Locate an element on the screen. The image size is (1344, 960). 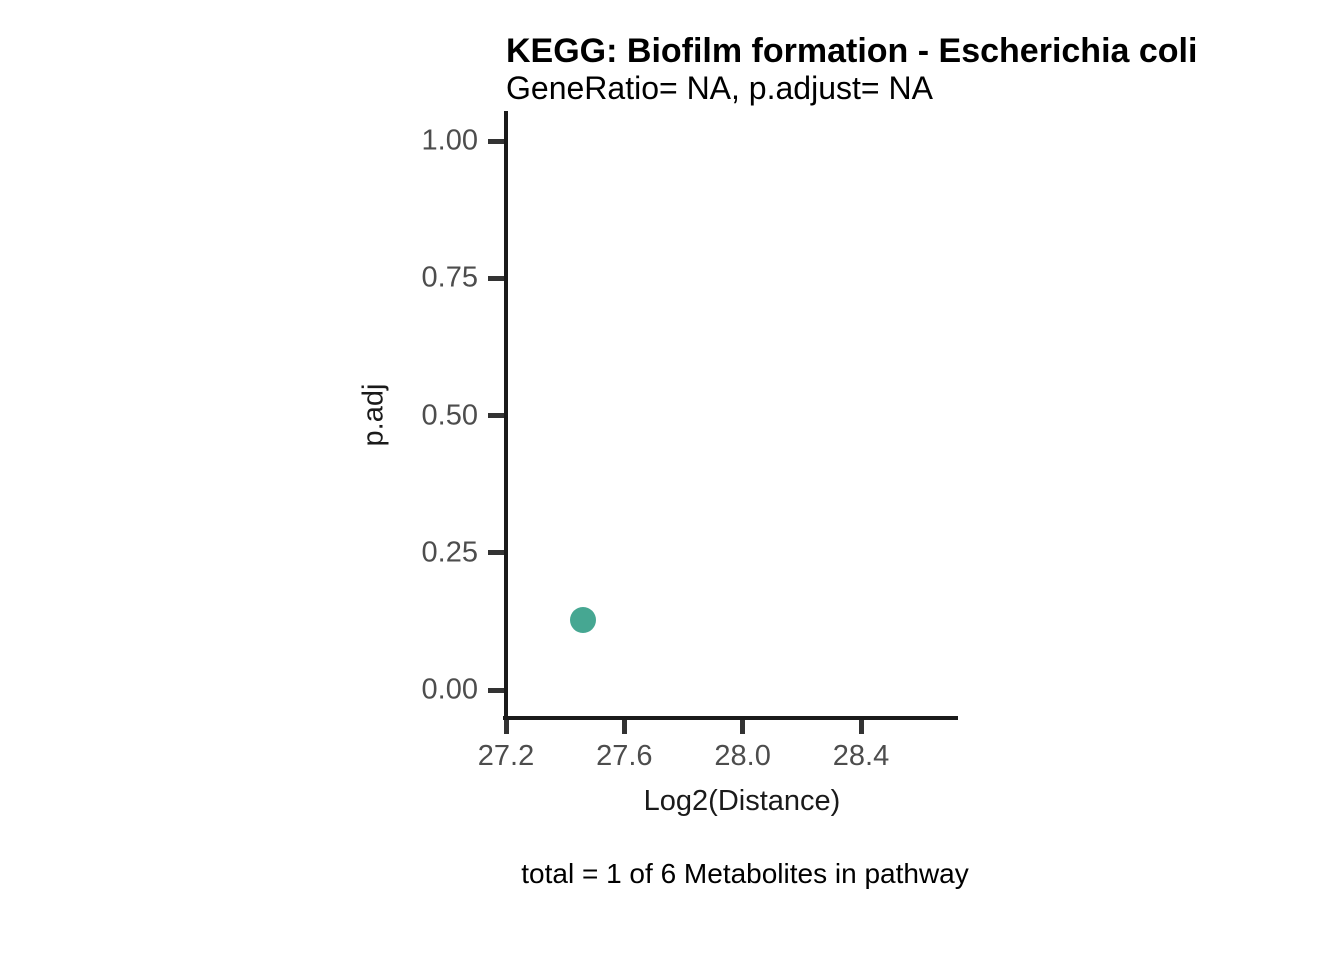
x-tick-label: 27.2 is located at coordinates (506, 756).